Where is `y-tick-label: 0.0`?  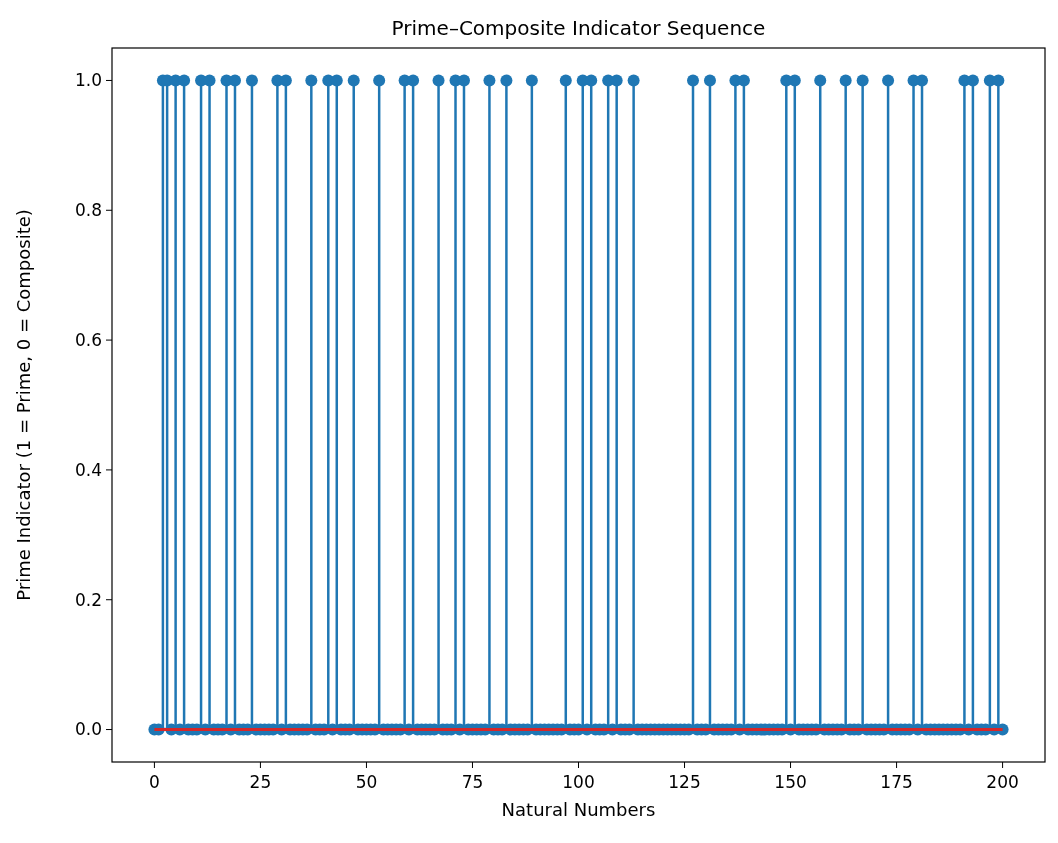 y-tick-label: 0.0 is located at coordinates (88, 729).